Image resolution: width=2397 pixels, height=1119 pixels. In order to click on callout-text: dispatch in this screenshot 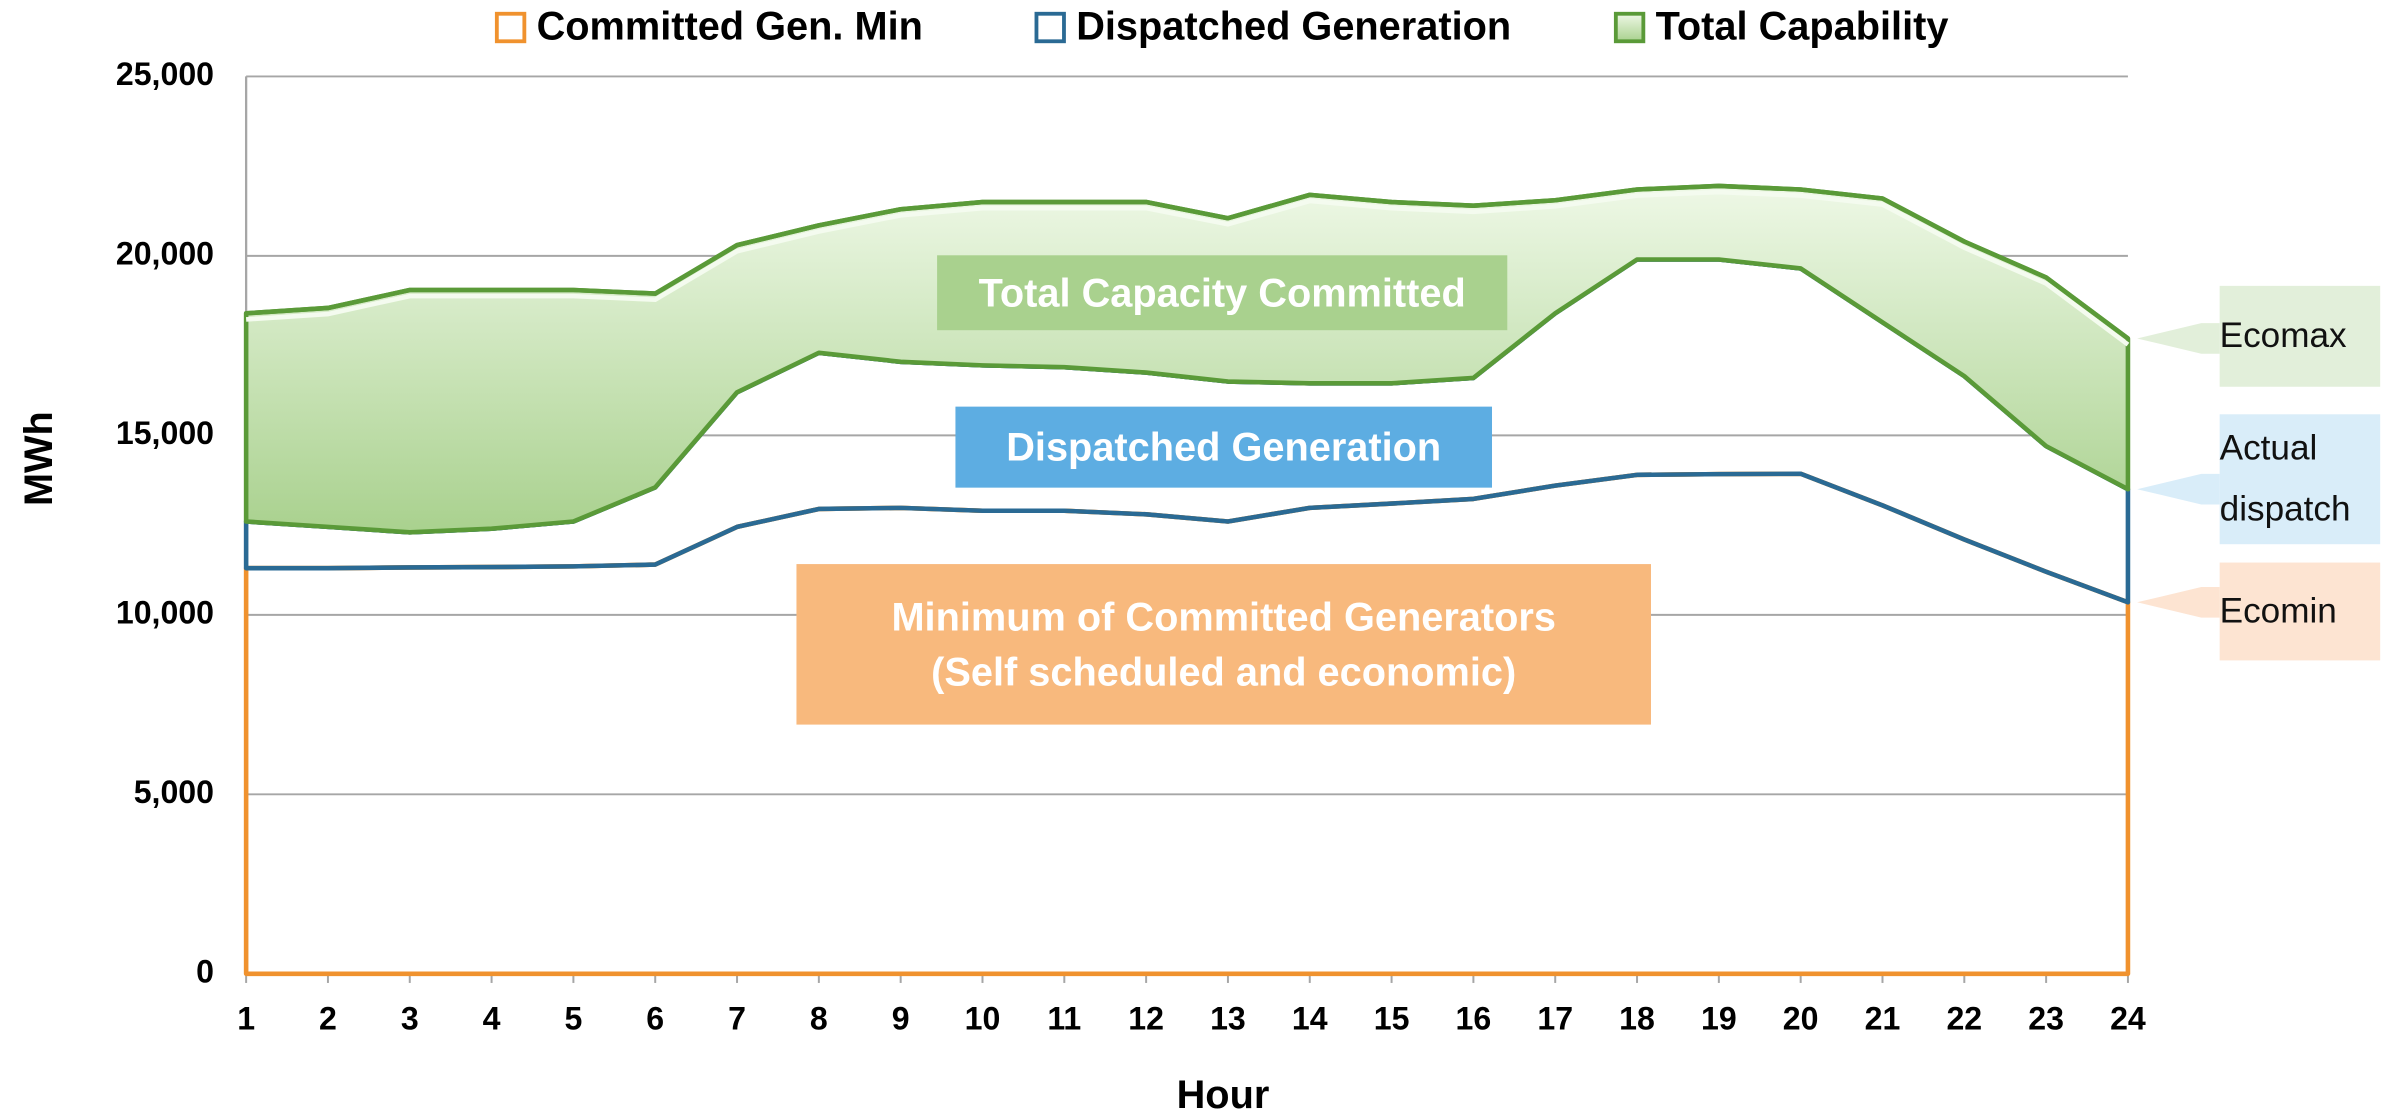, I will do `click(2285, 509)`.